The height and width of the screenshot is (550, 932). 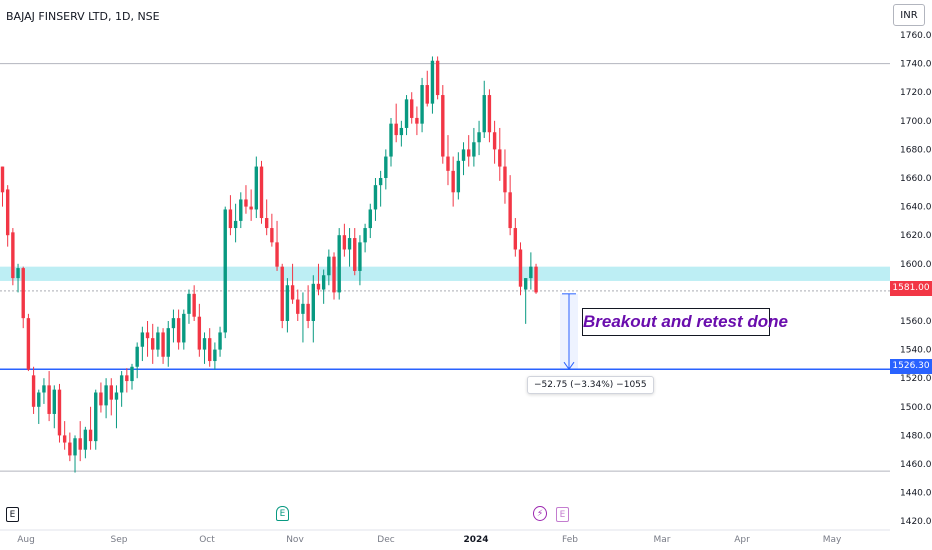 What do you see at coordinates (26, 540) in the screenshot?
I see `x-tick-label: Aug` at bounding box center [26, 540].